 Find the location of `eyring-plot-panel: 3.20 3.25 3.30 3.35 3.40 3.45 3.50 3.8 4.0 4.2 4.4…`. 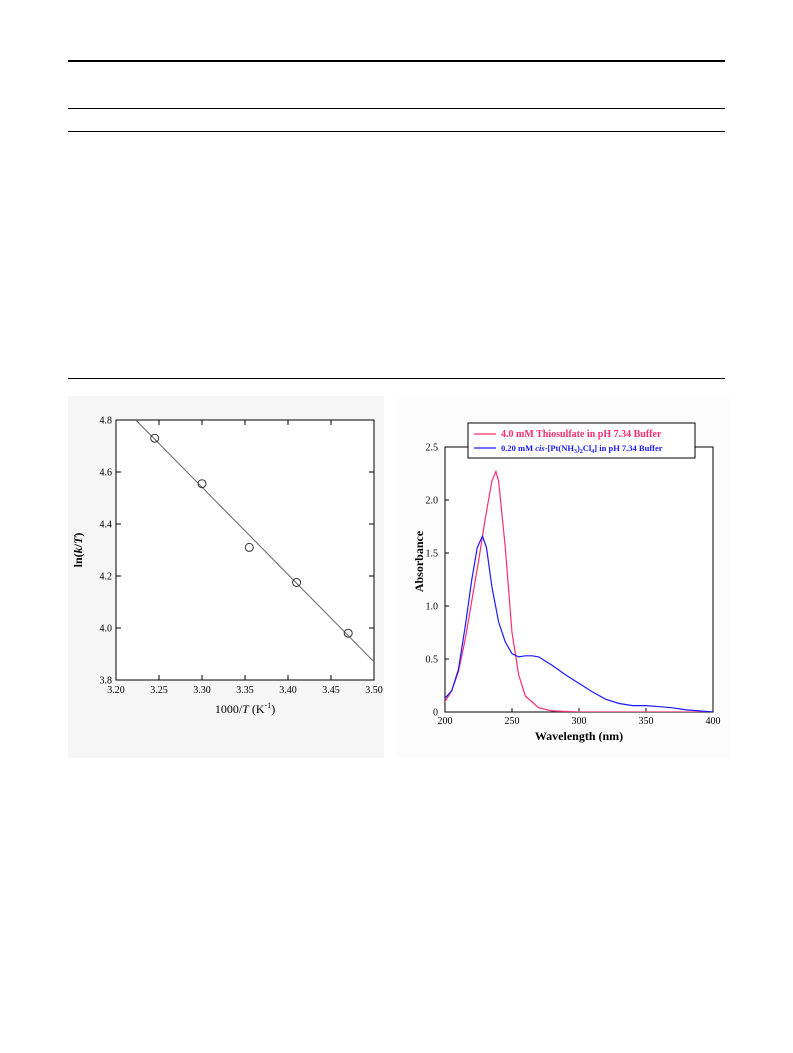

eyring-plot-panel: 3.20 3.25 3.30 3.35 3.40 3.45 3.50 3.8 4.0 4.2 4.4… is located at coordinates (226, 577).